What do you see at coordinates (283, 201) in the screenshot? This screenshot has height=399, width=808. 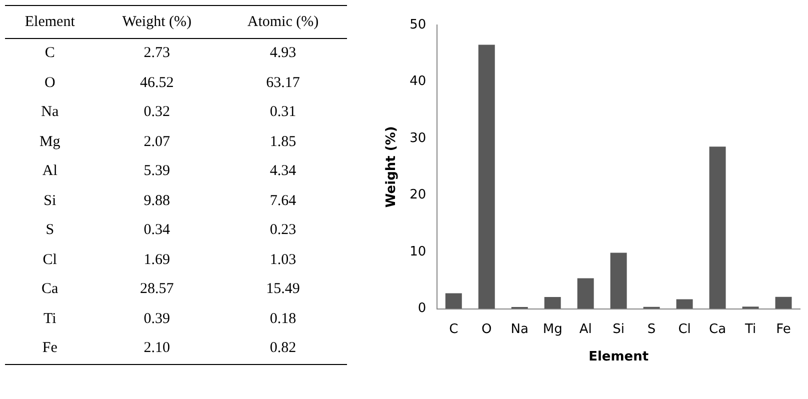 I see `text: 7.64` at bounding box center [283, 201].